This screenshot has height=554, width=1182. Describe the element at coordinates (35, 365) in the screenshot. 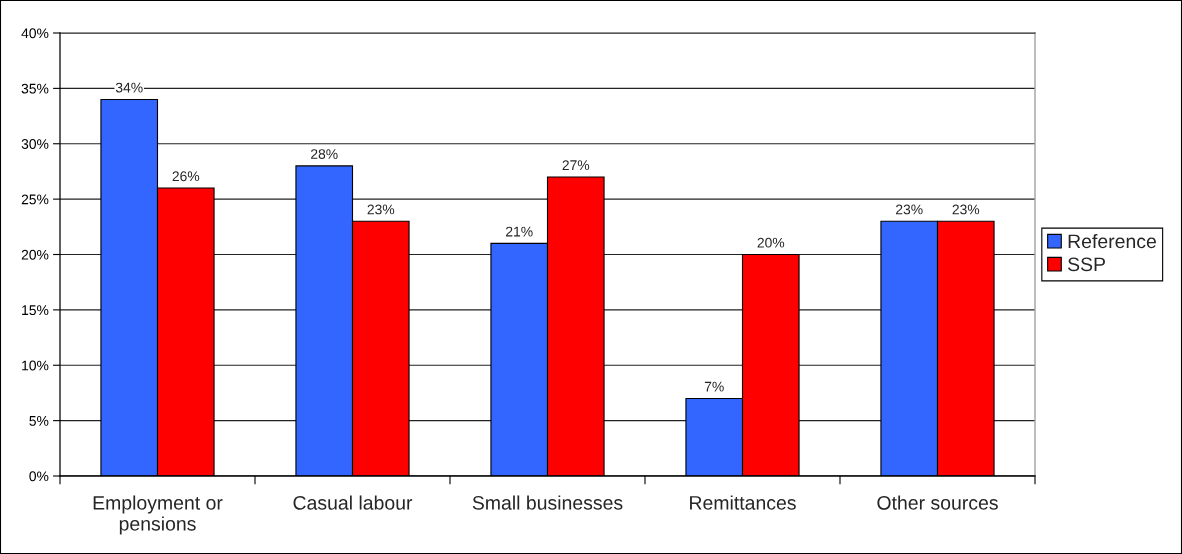

I see `y-tick-label: 10%` at that location.